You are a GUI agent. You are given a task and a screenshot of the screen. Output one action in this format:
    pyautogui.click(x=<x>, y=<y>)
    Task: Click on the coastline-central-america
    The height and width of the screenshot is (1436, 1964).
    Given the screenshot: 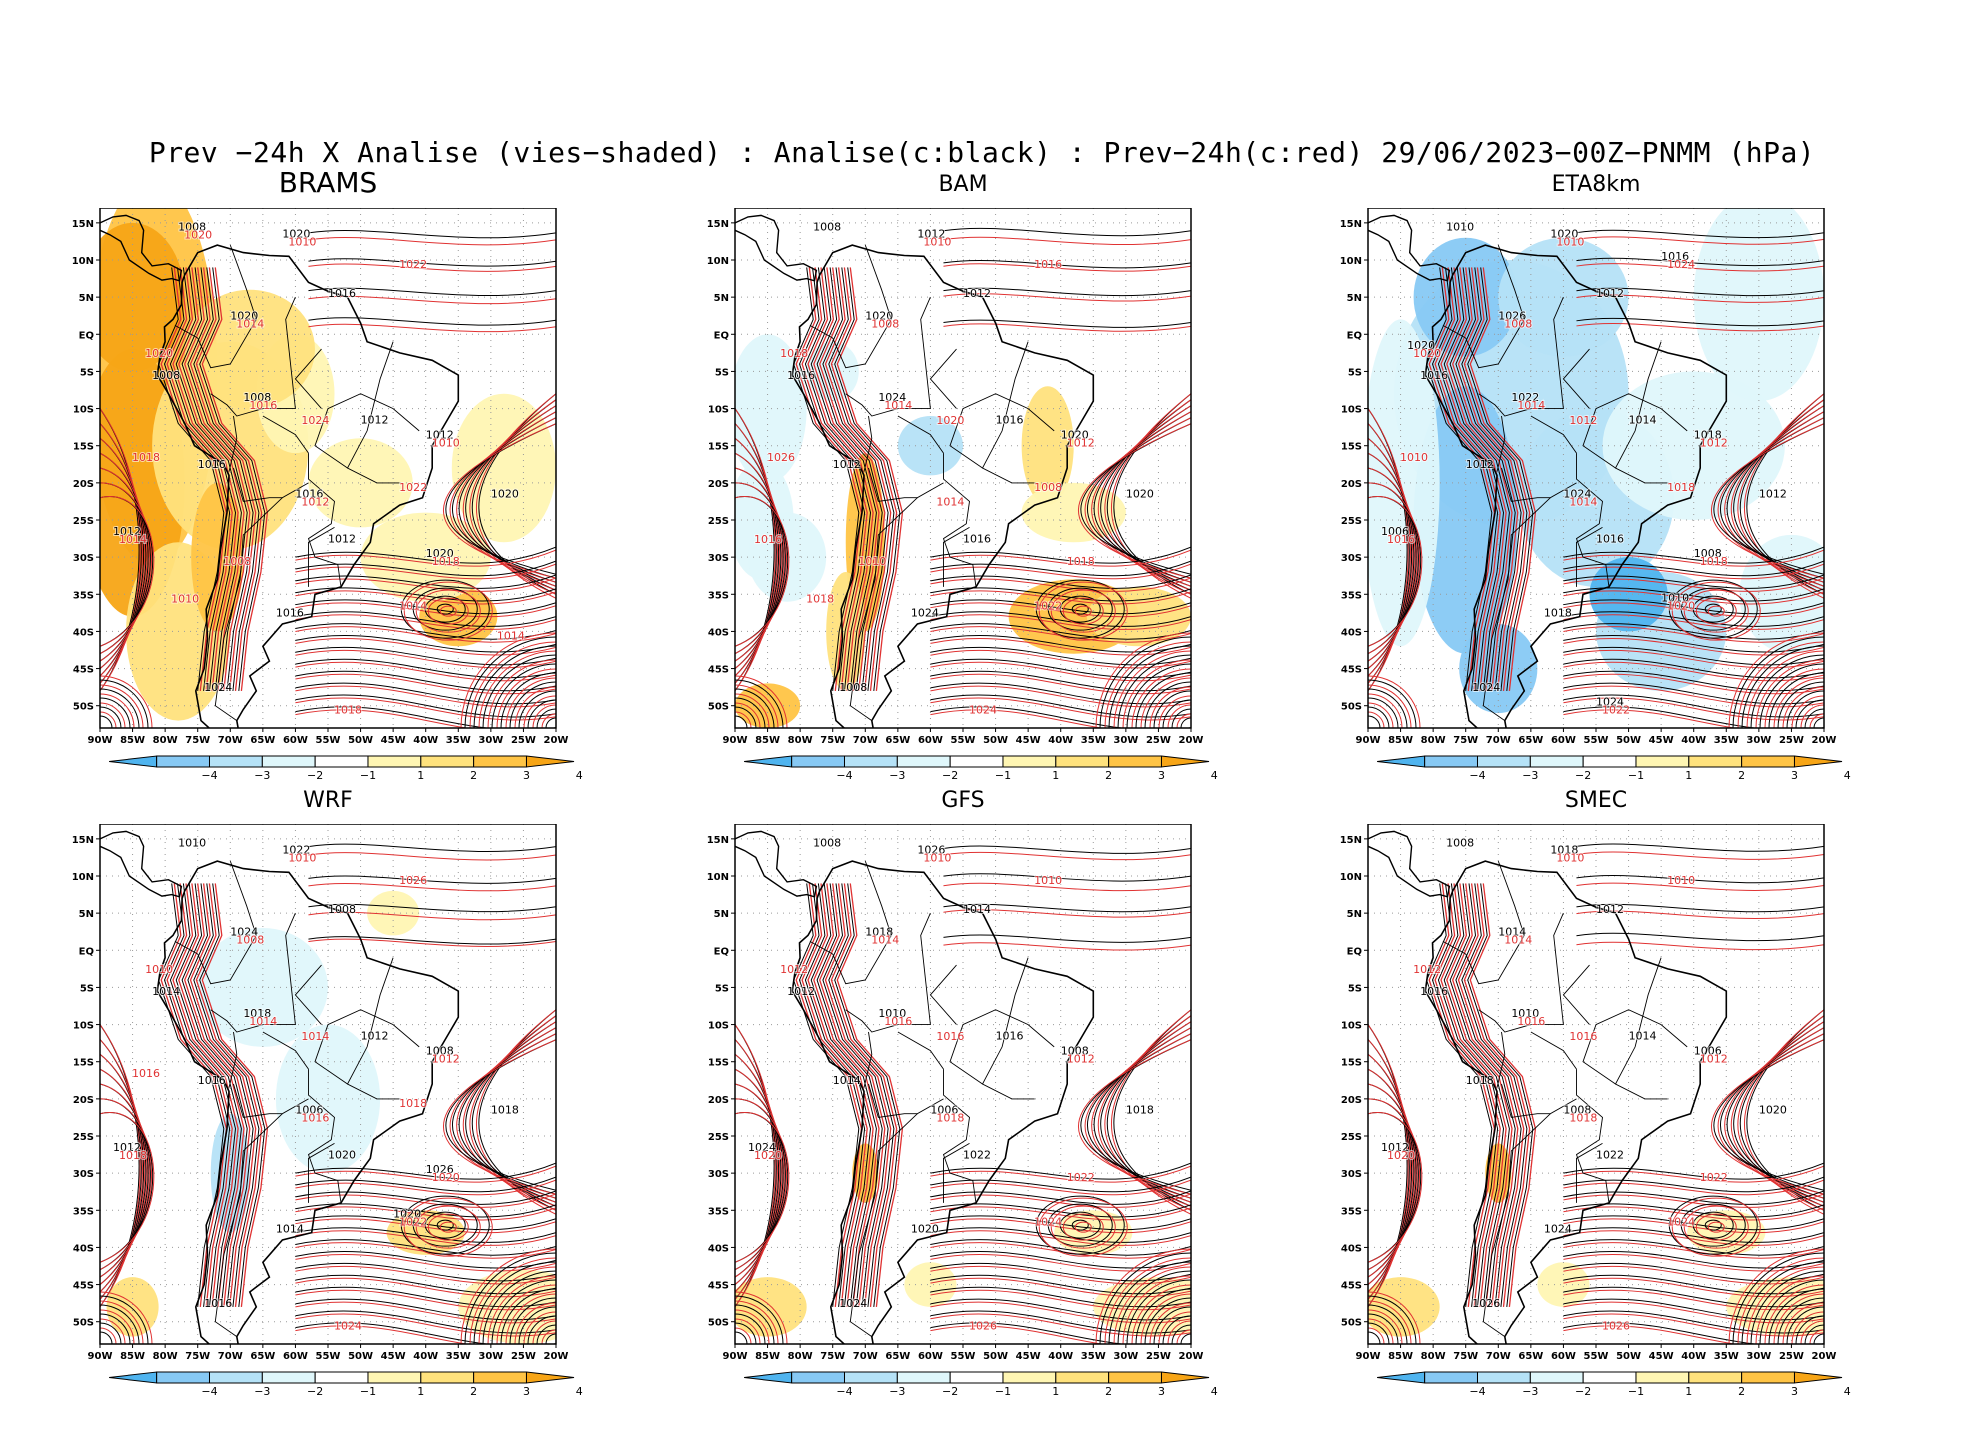 What is the action you would take?
    pyautogui.click(x=141, y=248)
    